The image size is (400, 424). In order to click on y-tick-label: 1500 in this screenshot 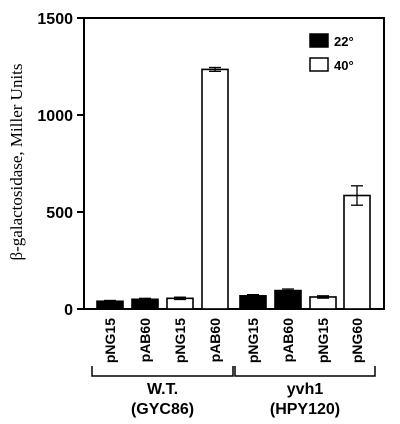, I will do `click(55, 19)`.